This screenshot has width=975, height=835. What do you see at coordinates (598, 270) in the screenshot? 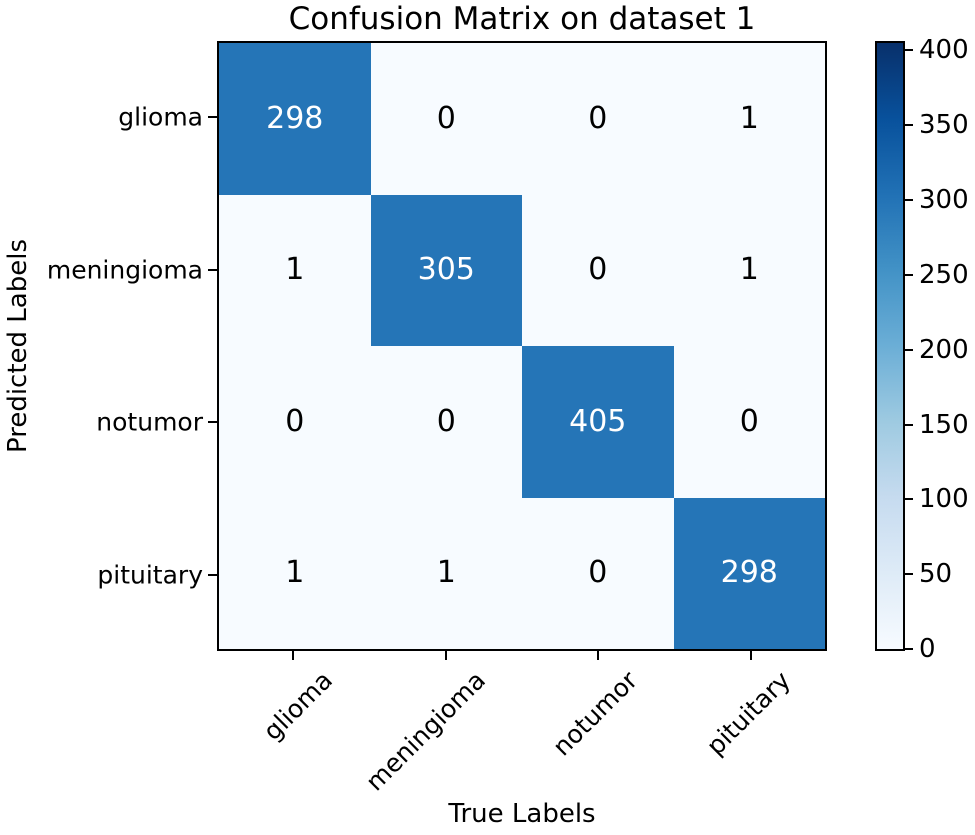
I see `matrix-cell-meningioma-notumor: 0` at bounding box center [598, 270].